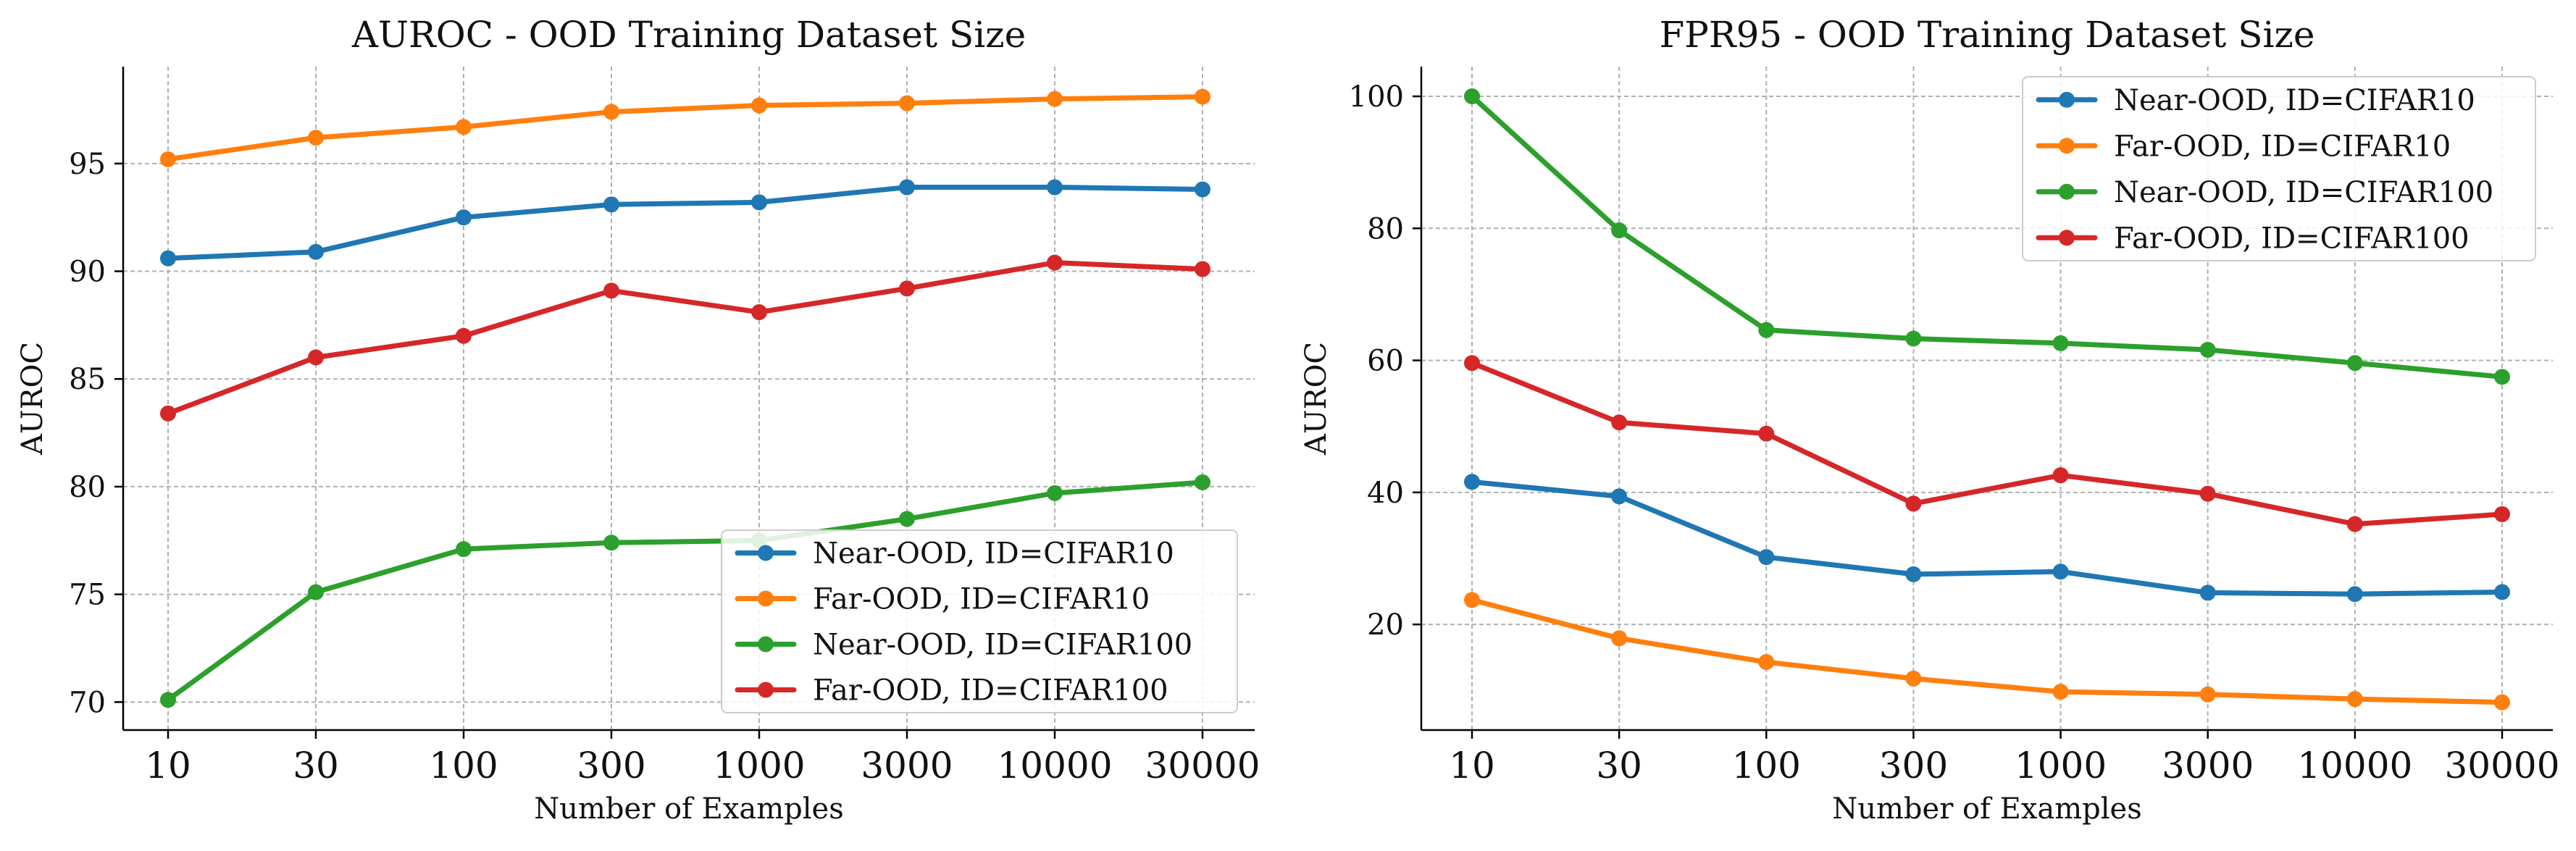 This screenshot has height=851, width=2576. Describe the element at coordinates (87, 272) in the screenshot. I see `y-tick-label: 90` at that location.